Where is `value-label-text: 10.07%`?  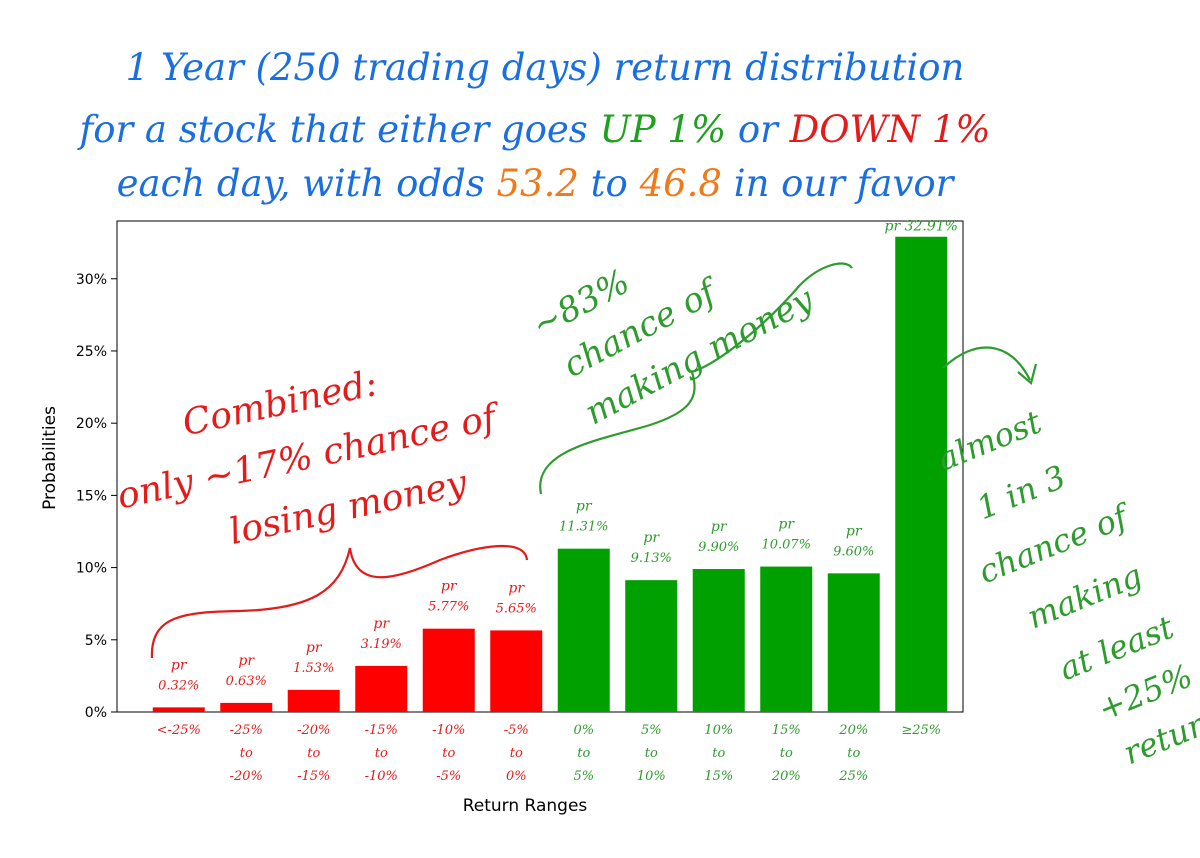 value-label-text: 10.07% is located at coordinates (786, 545).